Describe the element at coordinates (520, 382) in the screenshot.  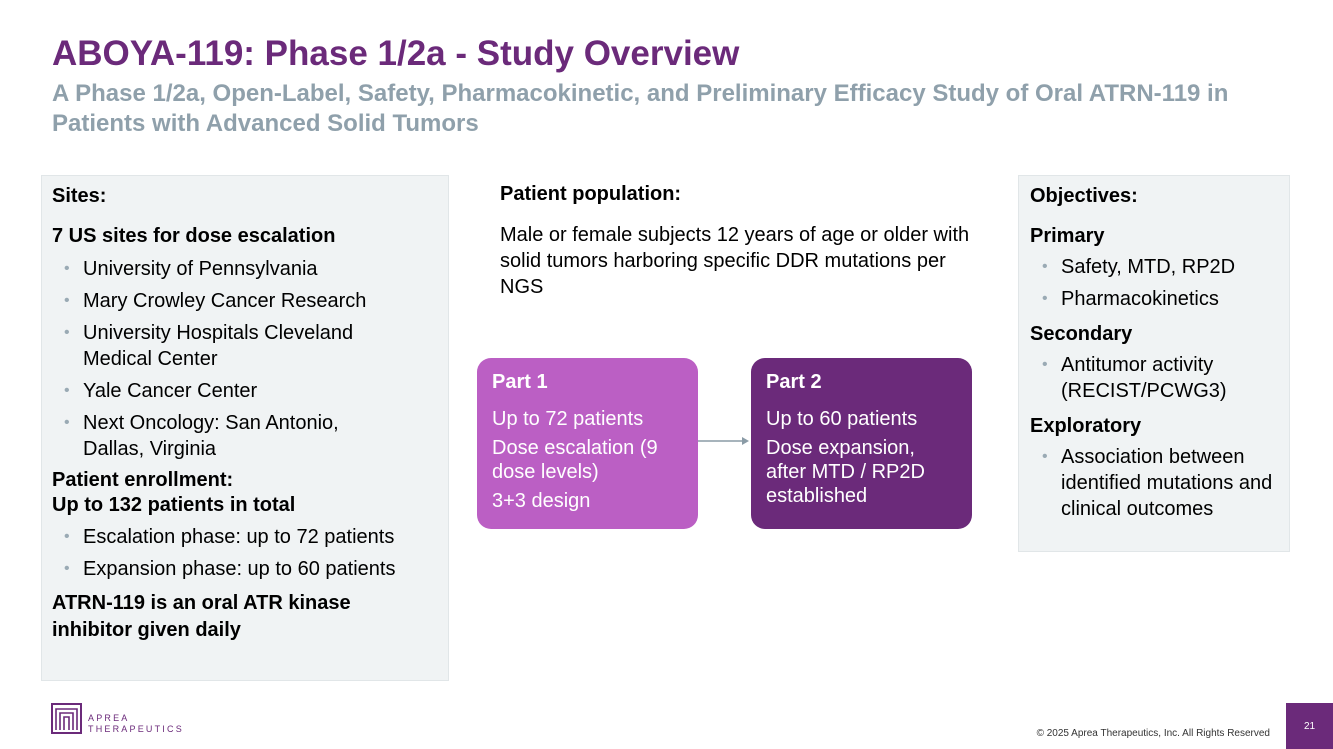
I see `part1-title: Part 1` at that location.